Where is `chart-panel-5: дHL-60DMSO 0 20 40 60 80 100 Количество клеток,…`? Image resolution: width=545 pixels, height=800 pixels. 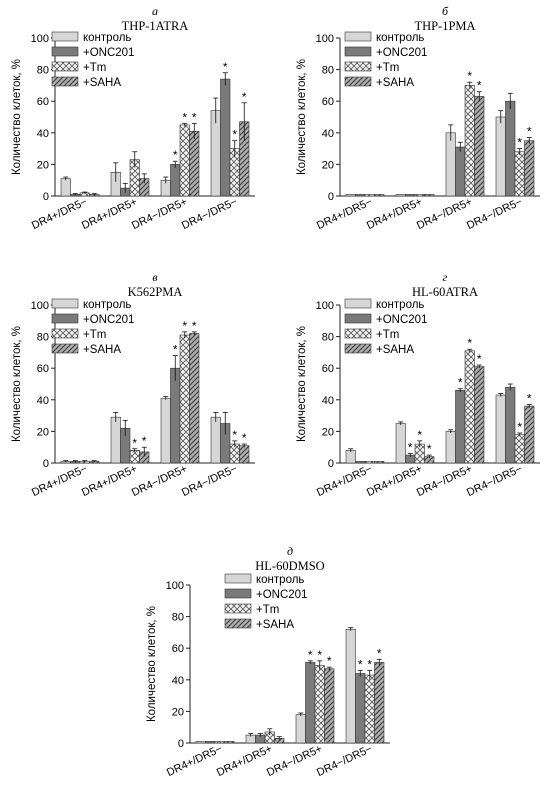 chart-panel-5: дHL-60DMSO 0 20 40 60 80 100 Количество клеток,… is located at coordinates (268, 661).